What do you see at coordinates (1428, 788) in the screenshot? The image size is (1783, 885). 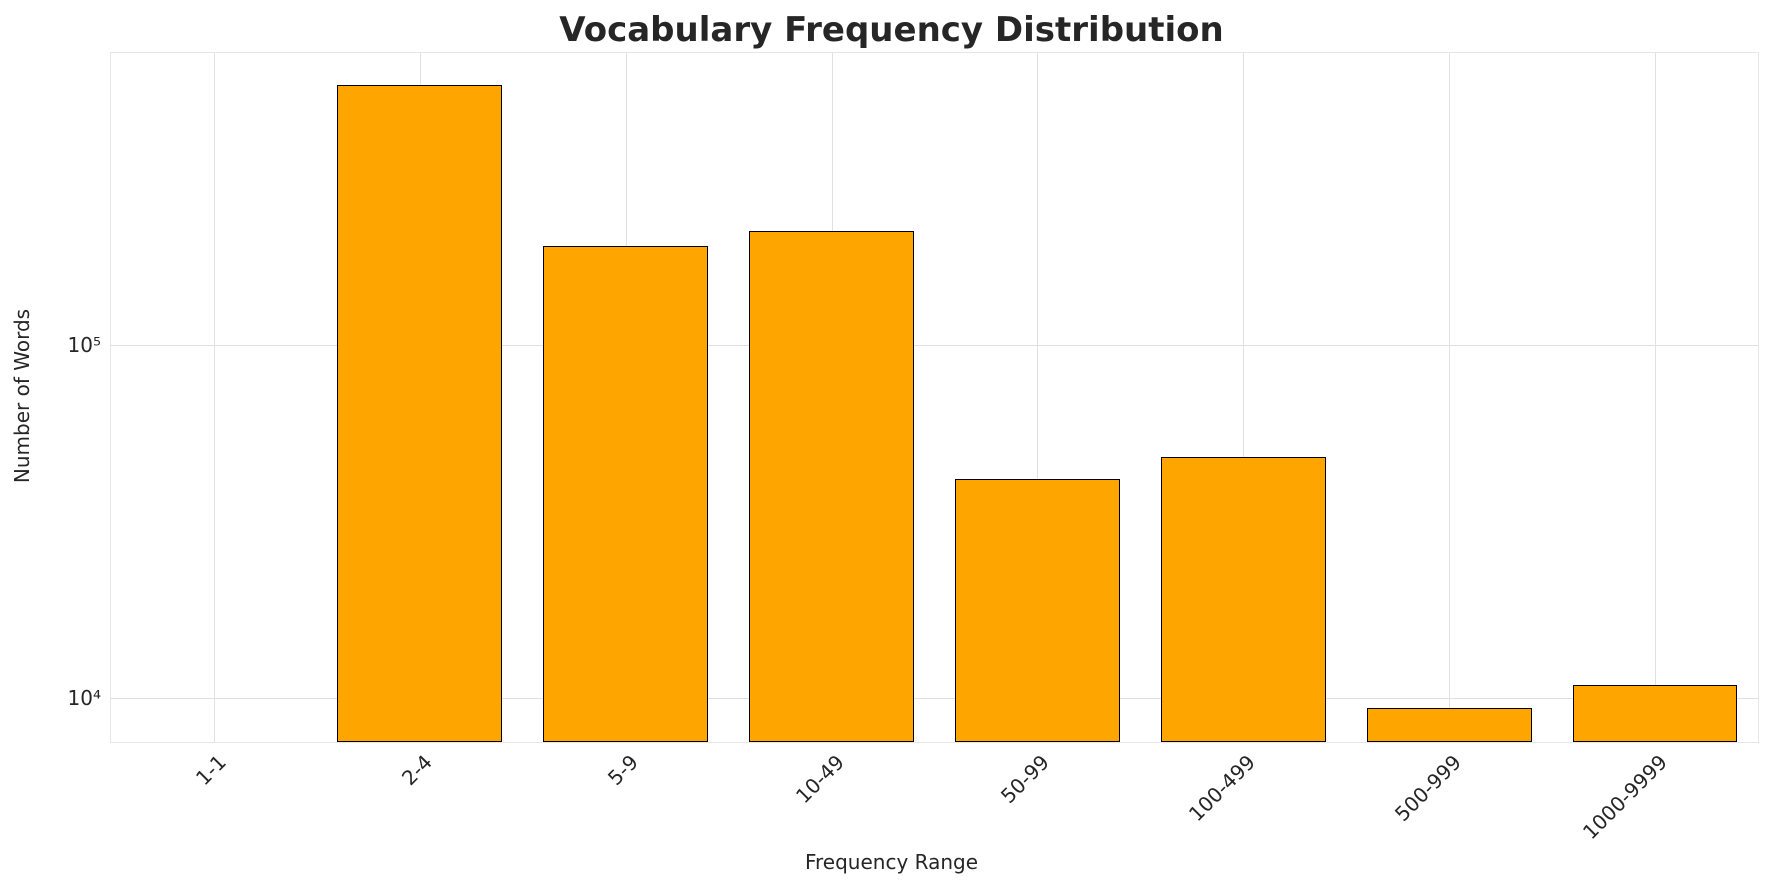 I see `x-tick-label: 500-999` at bounding box center [1428, 788].